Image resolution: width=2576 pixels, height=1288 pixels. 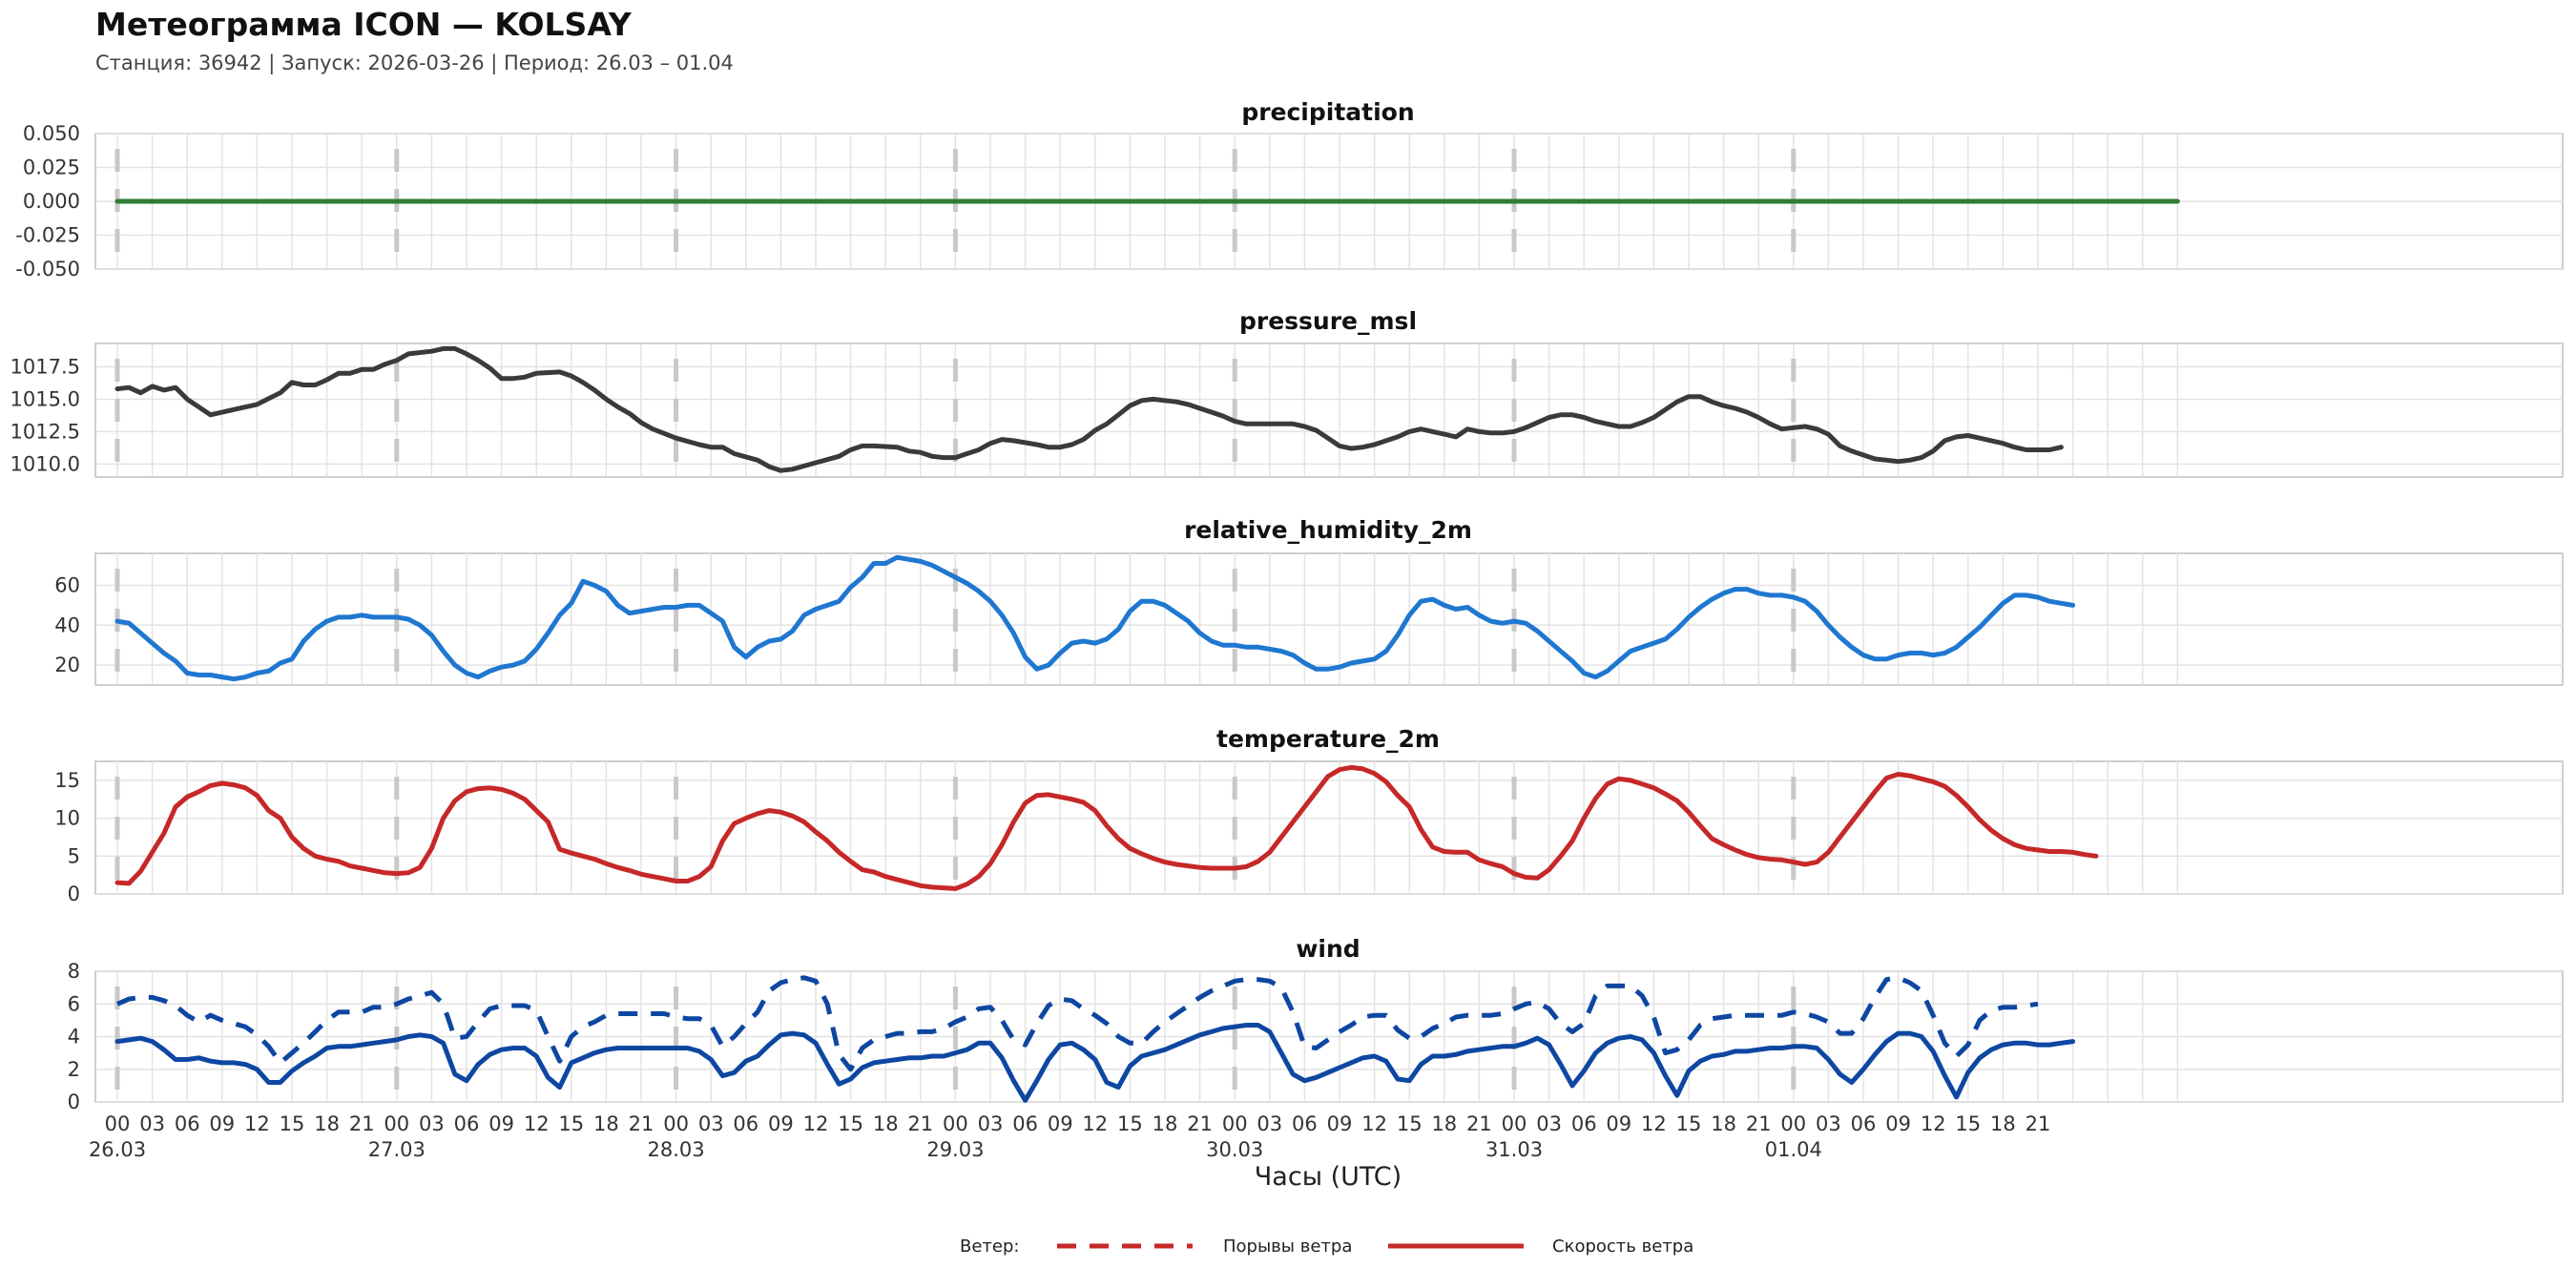 What do you see at coordinates (1328, 1177) in the screenshot?
I see `x-axis-label: Часы (UTC)` at bounding box center [1328, 1177].